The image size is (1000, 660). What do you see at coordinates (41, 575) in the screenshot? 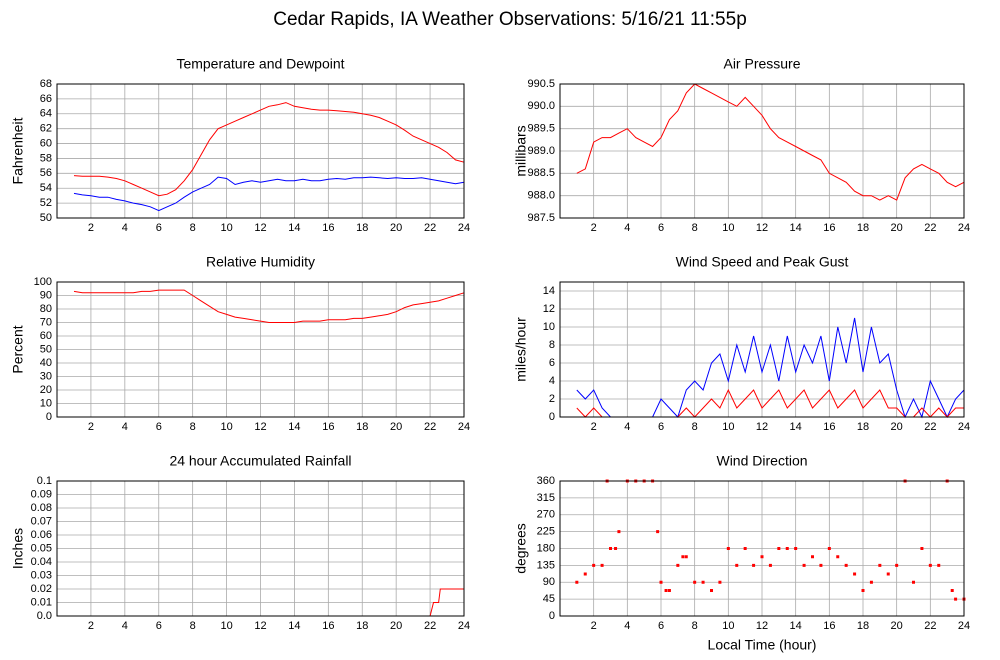
I see `y-tick-label: 0.03` at bounding box center [41, 575].